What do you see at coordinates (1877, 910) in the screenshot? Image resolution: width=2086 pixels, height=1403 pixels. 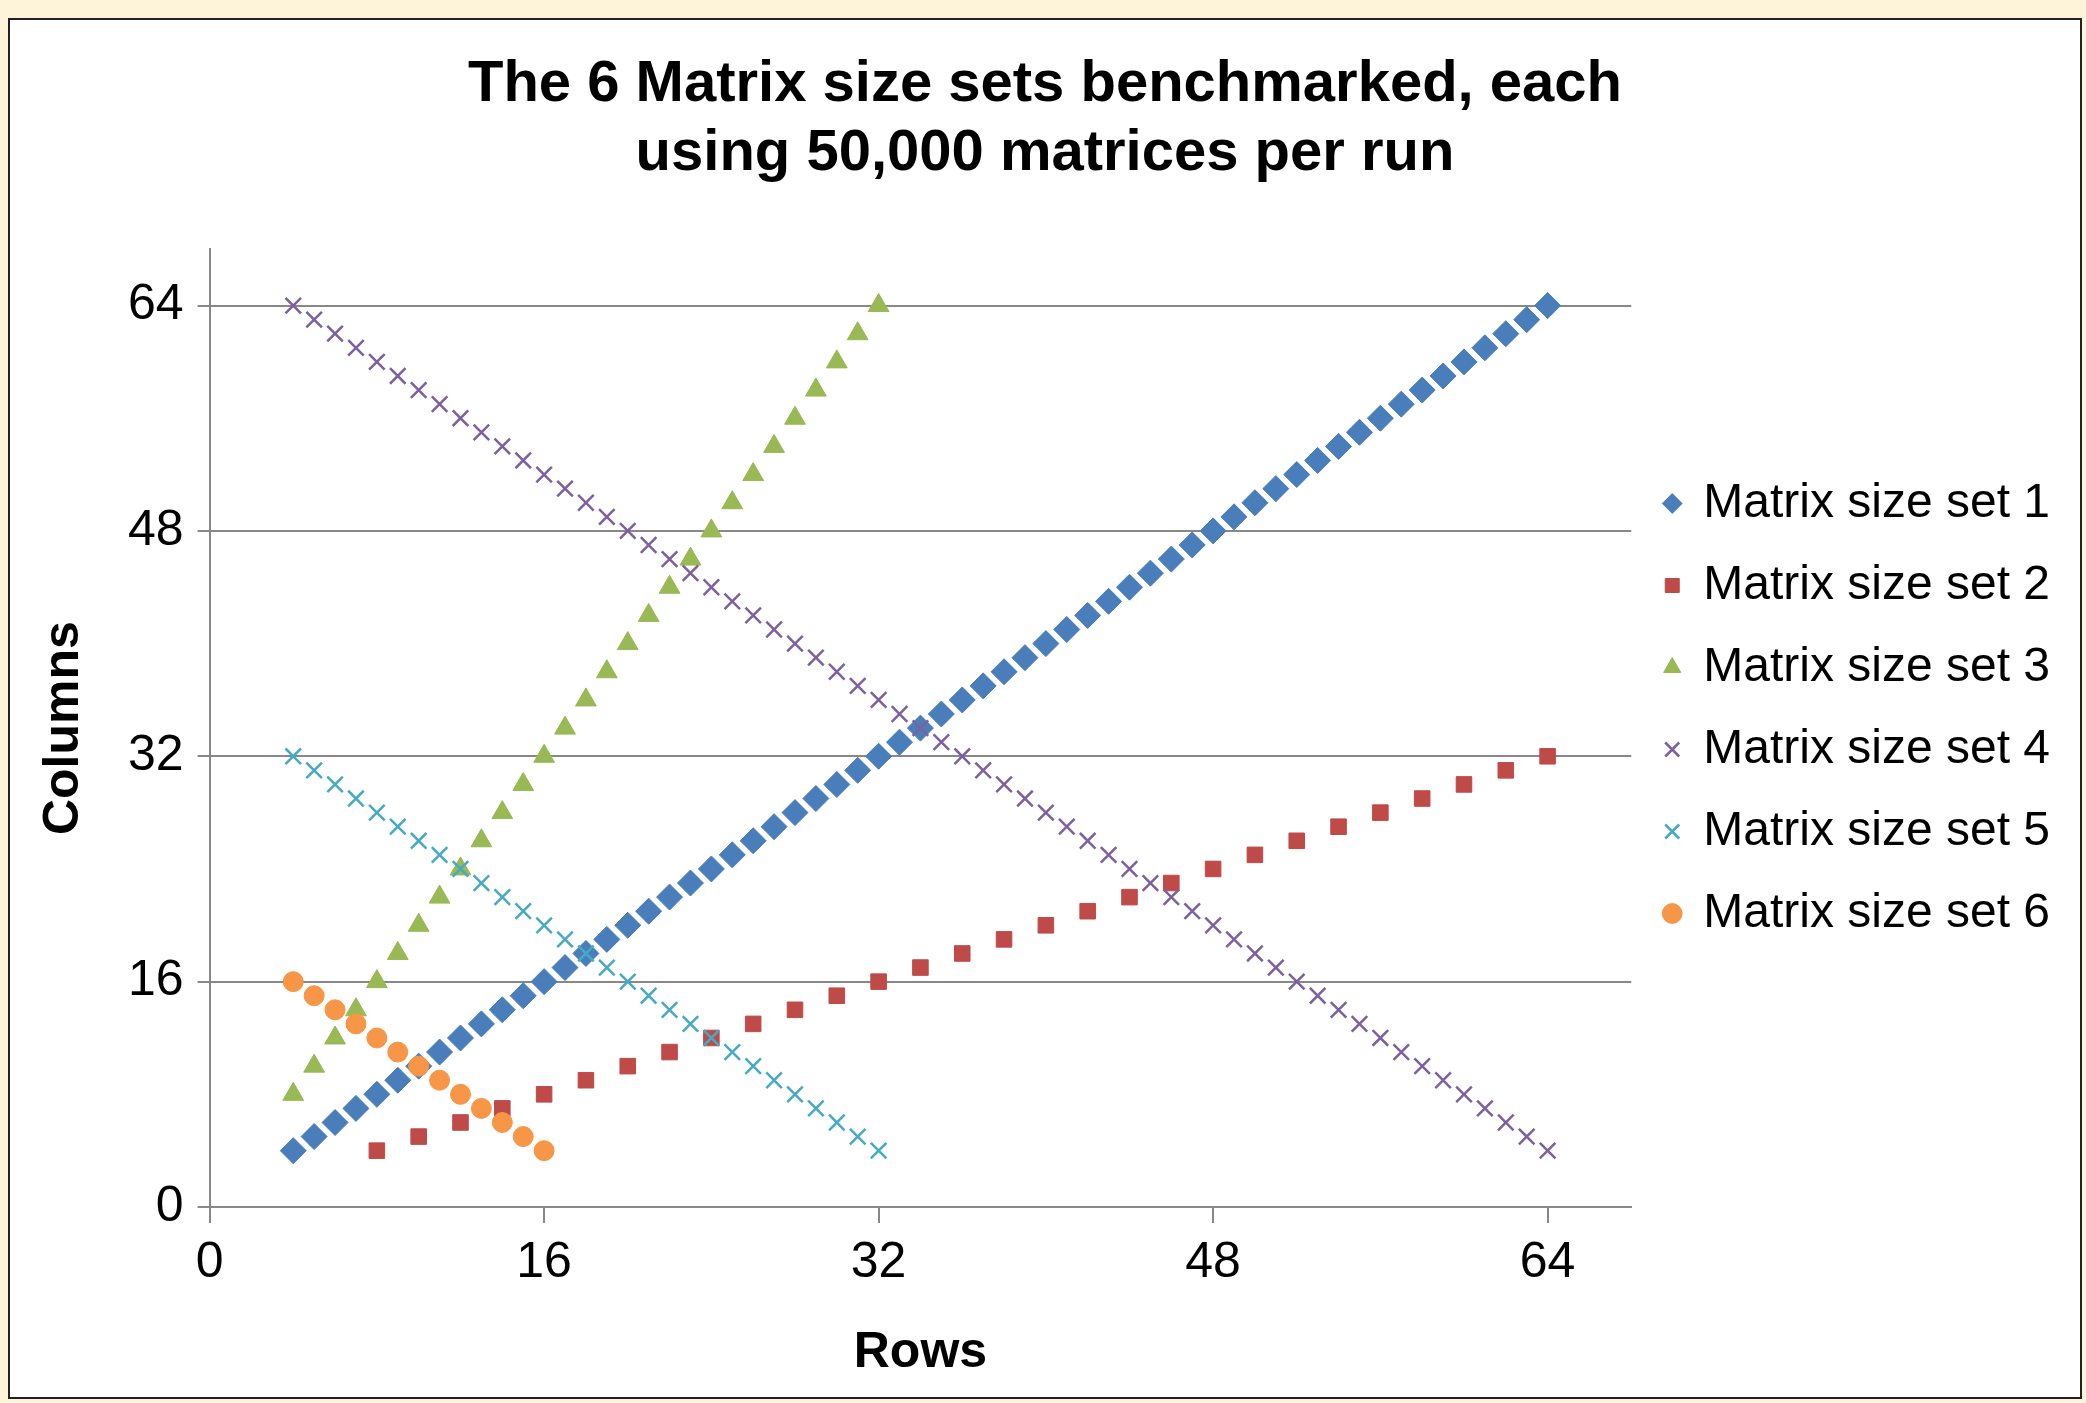 I see `legend-label: Matrix size set 6` at bounding box center [1877, 910].